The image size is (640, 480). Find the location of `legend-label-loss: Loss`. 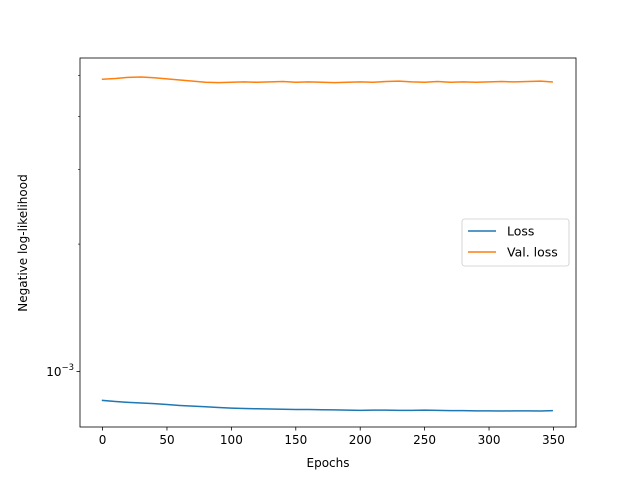

legend-label-loss: Loss is located at coordinates (520, 231).